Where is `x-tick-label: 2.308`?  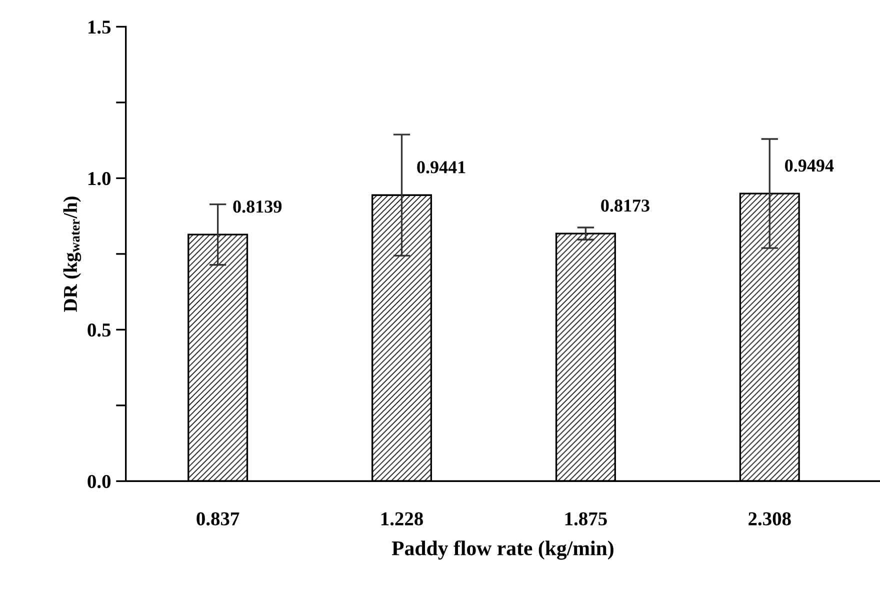 x-tick-label: 2.308 is located at coordinates (769, 519).